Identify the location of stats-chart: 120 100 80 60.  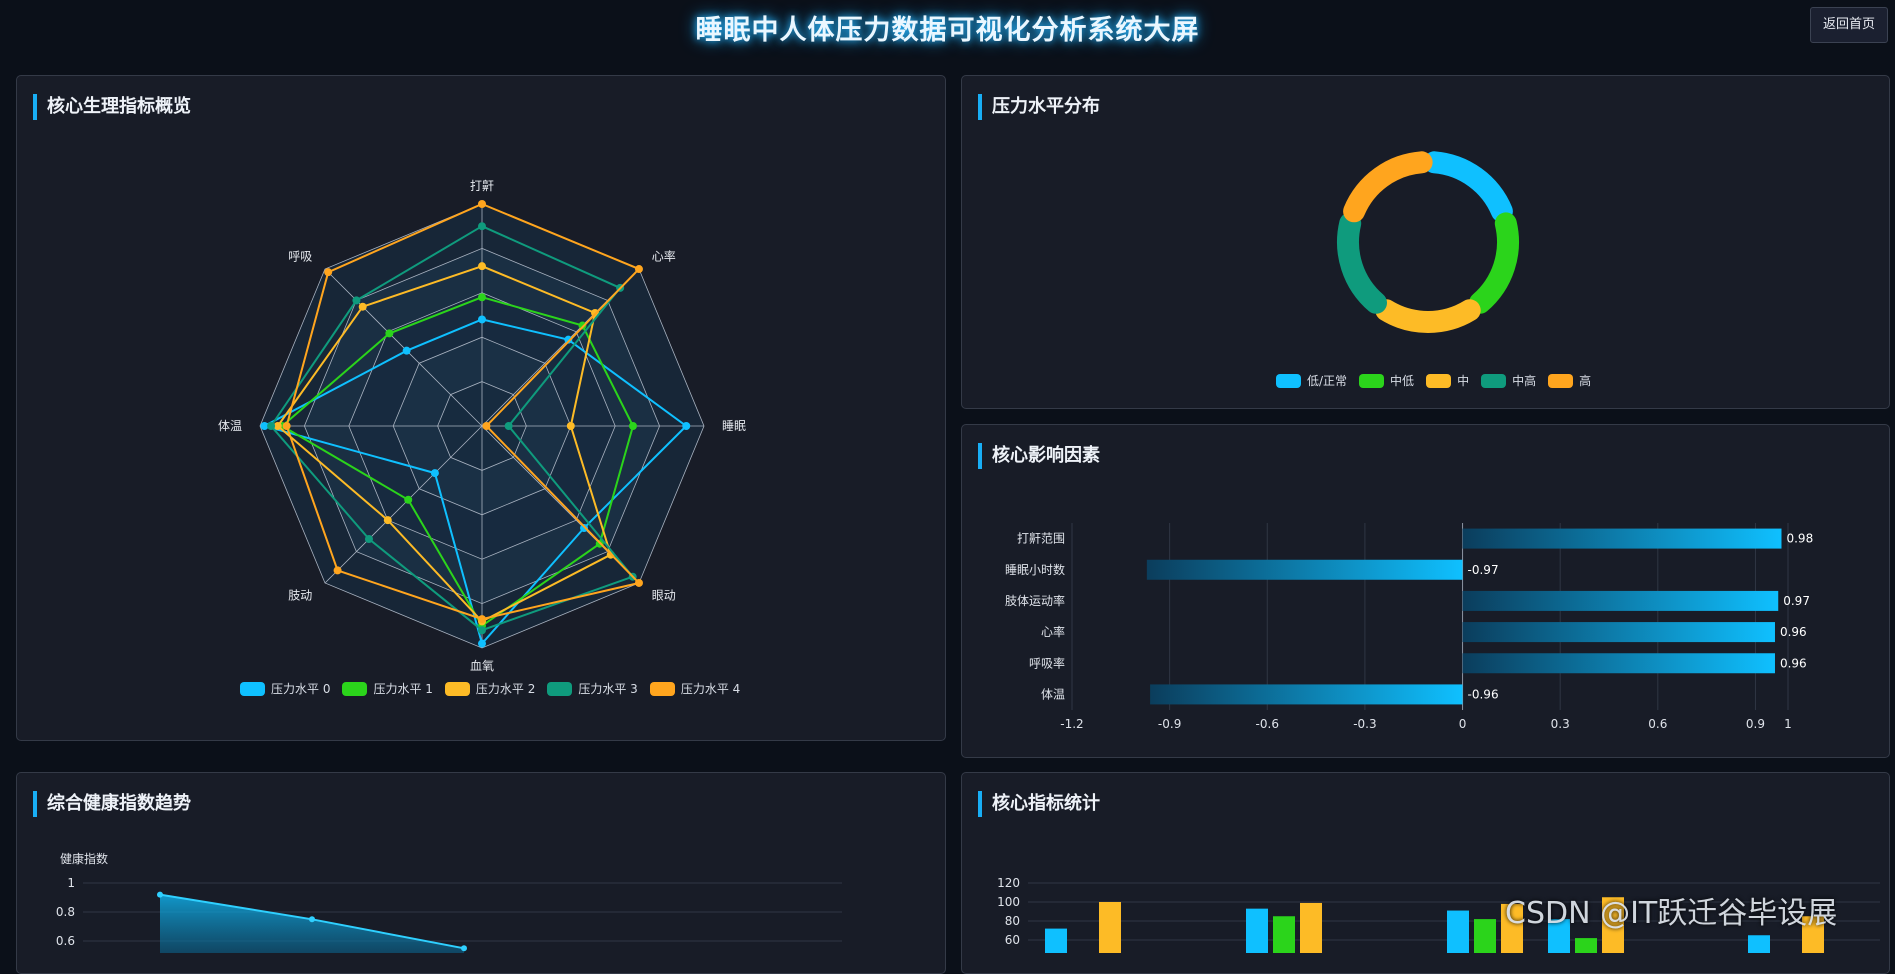
(1438, 914).